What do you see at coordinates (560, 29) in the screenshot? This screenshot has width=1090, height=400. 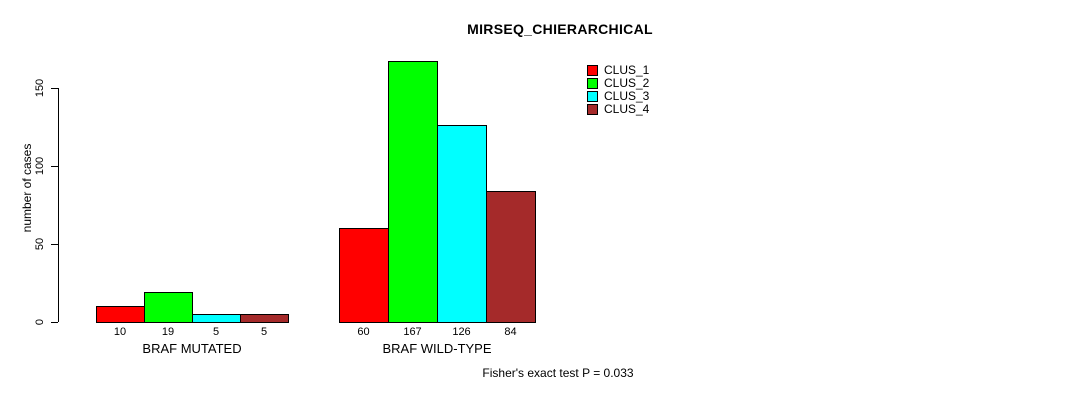 I see `chart-title: MIRSEQ_CHIERARCHICAL` at bounding box center [560, 29].